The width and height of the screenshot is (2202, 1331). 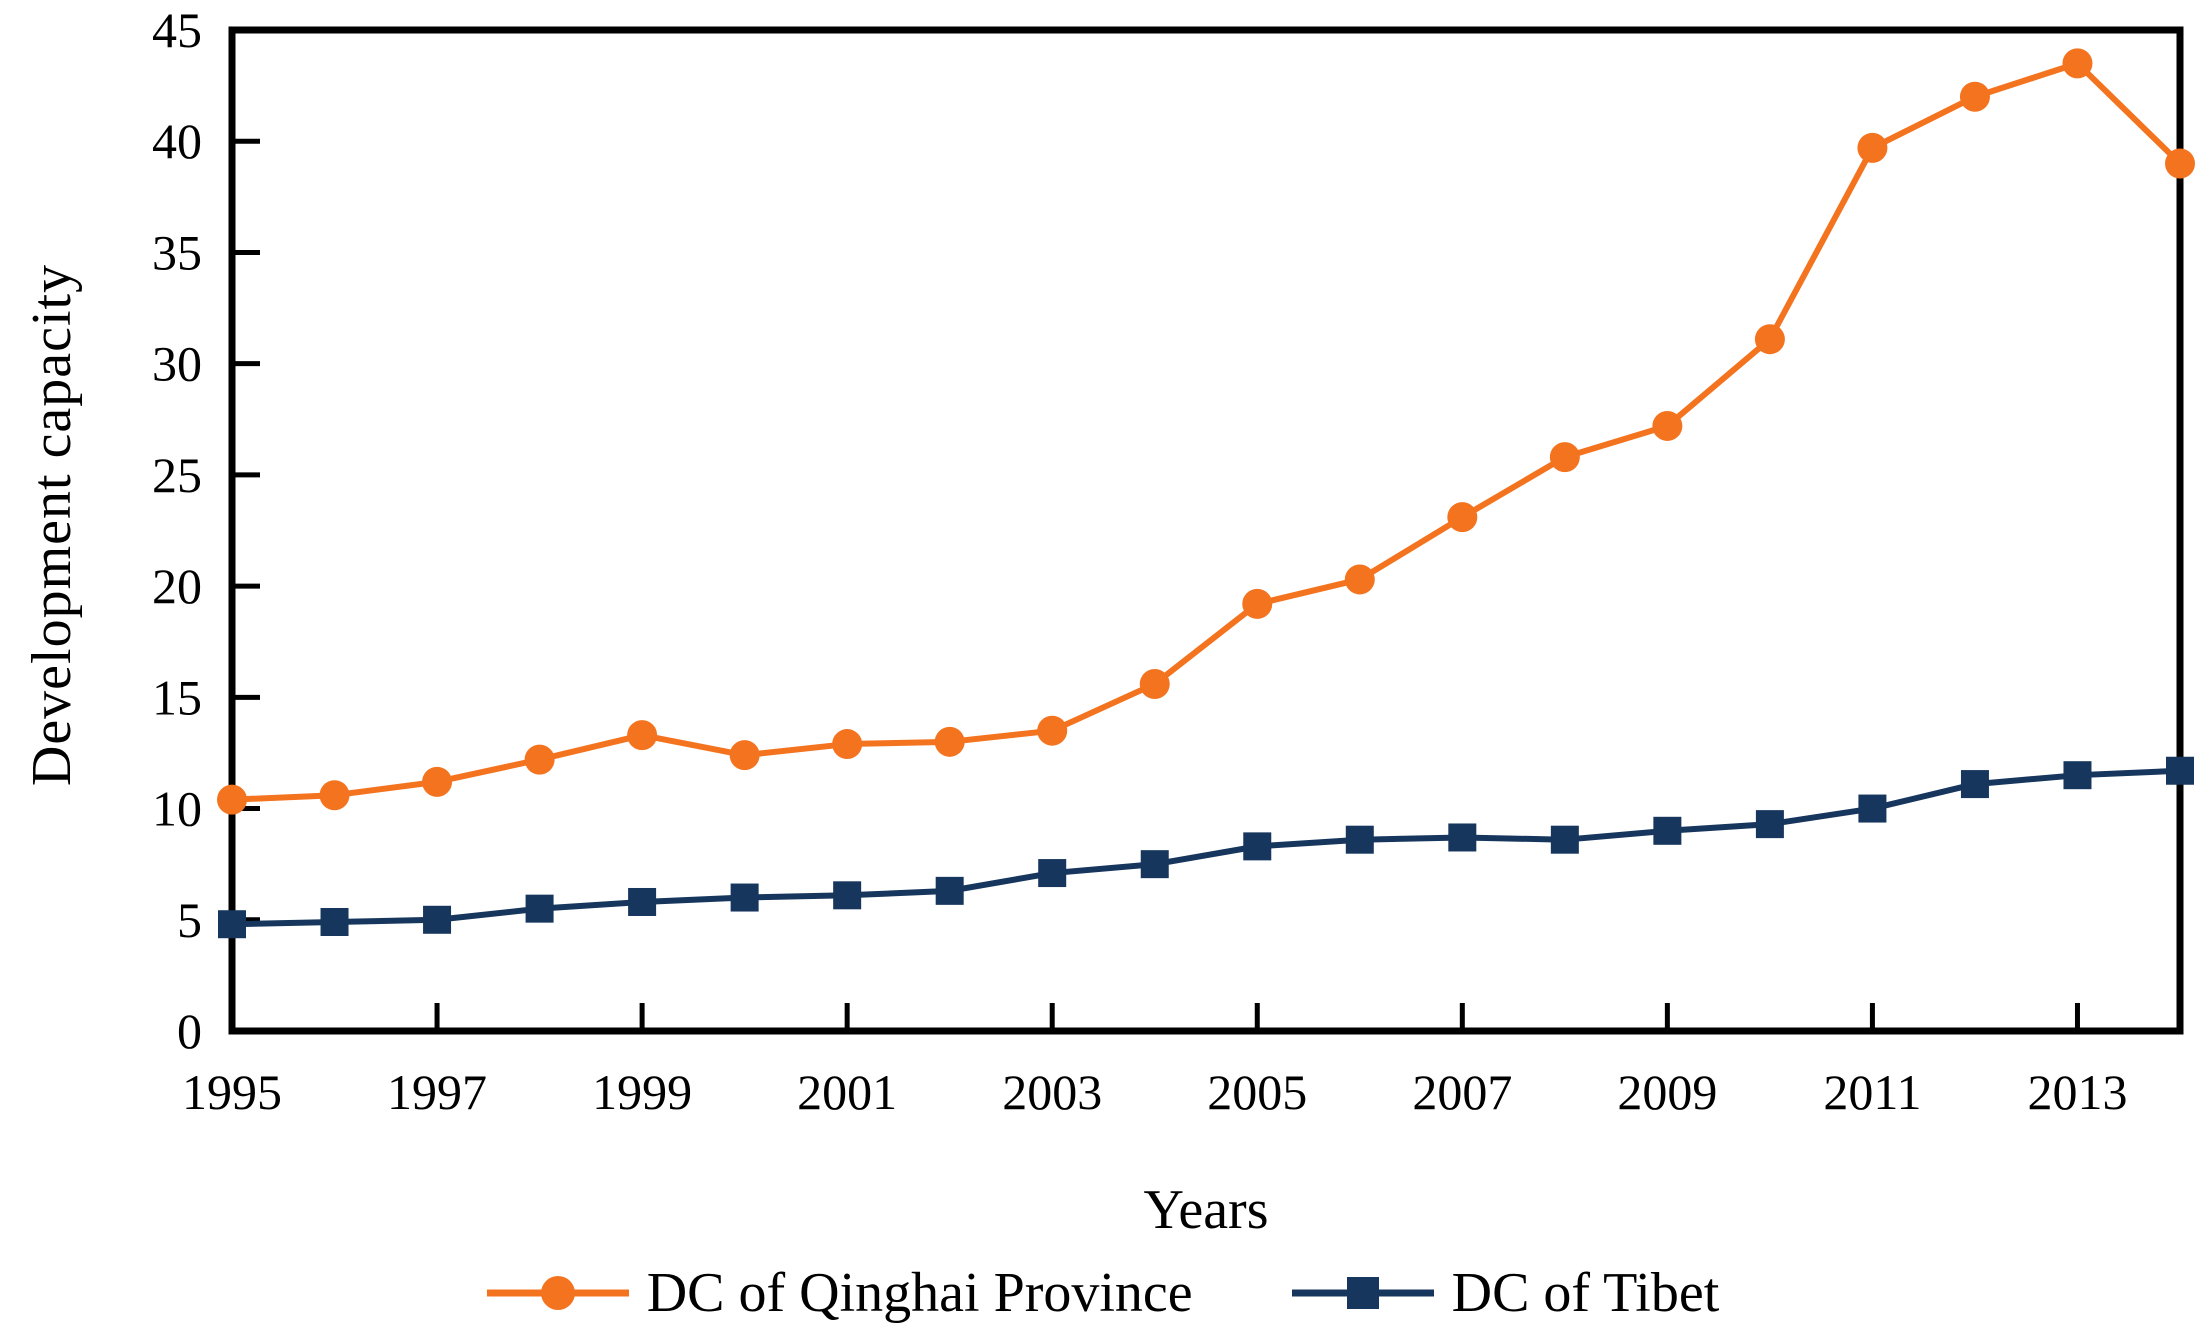 What do you see at coordinates (1362, 1293) in the screenshot?
I see `tibet-line-square-marker-icon` at bounding box center [1362, 1293].